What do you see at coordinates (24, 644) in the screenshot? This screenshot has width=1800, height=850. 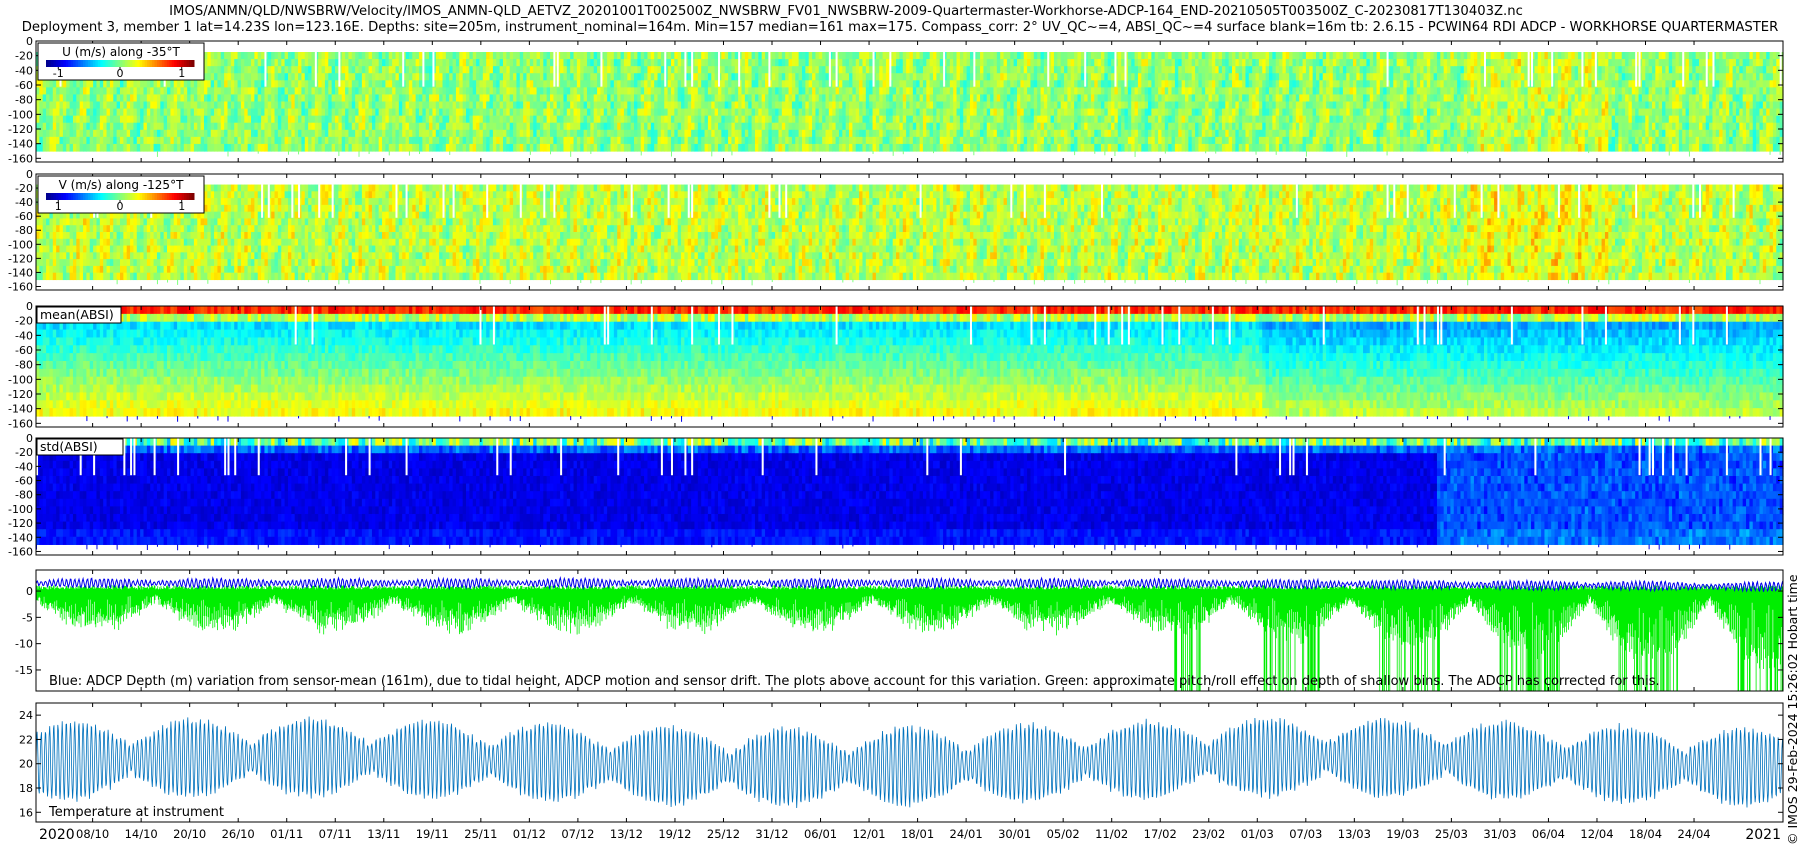 I see `y-tick-label: -10` at bounding box center [24, 644].